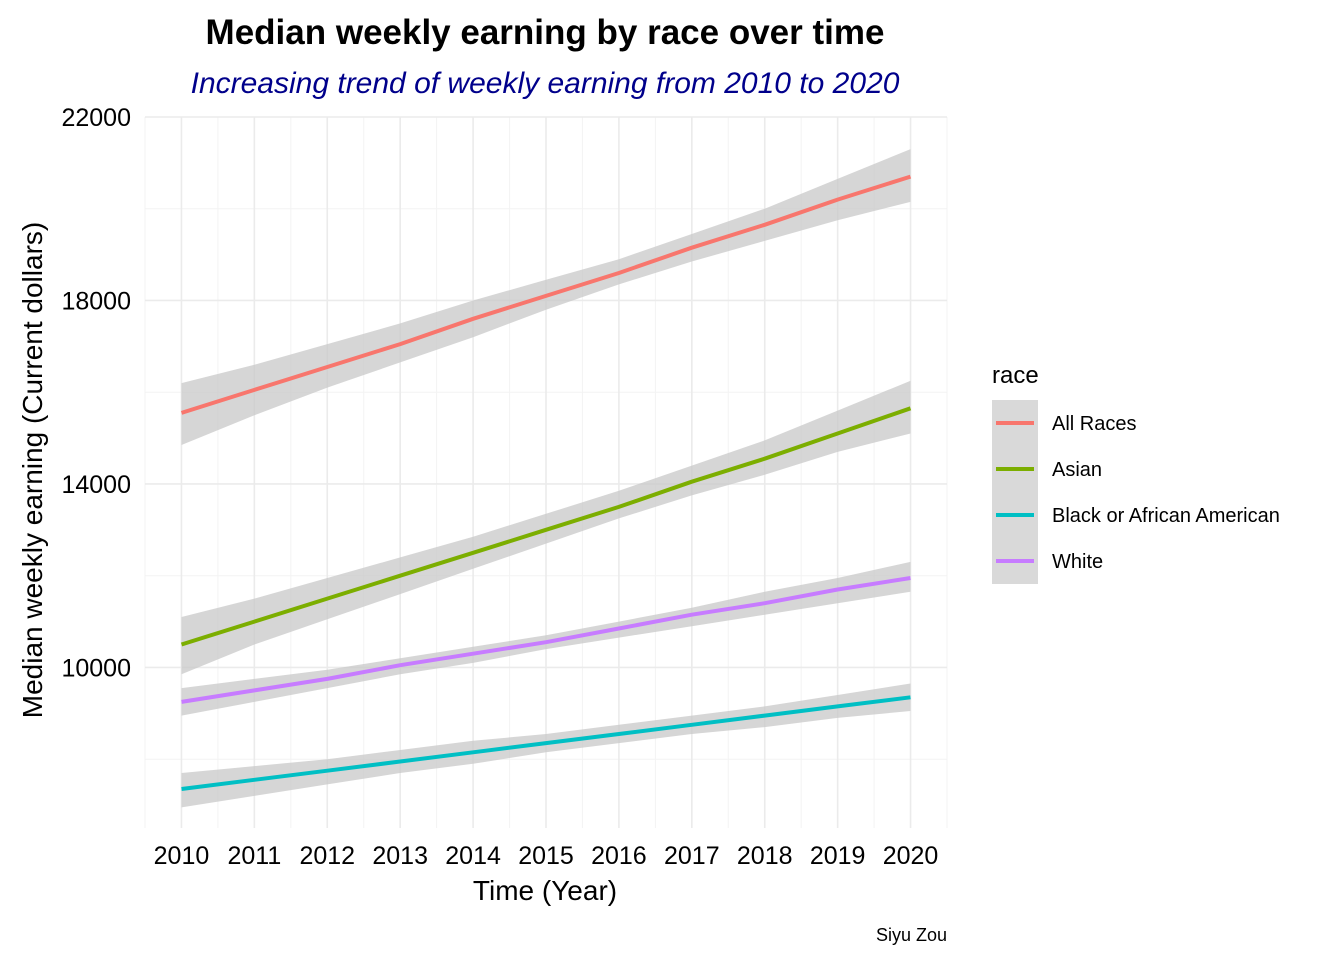 The height and width of the screenshot is (960, 1344). What do you see at coordinates (911, 935) in the screenshot?
I see `chart-caption: Siyu Zou` at bounding box center [911, 935].